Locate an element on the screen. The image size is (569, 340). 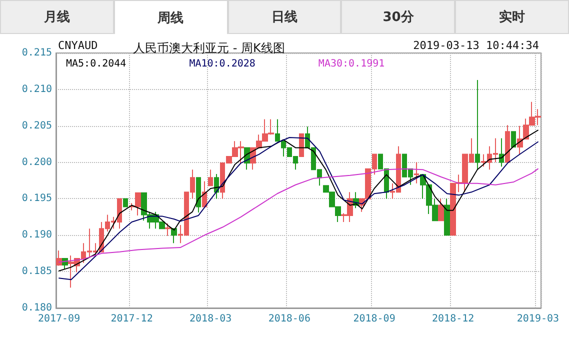
y-tick-label: 0.205 is located at coordinates (37, 126).